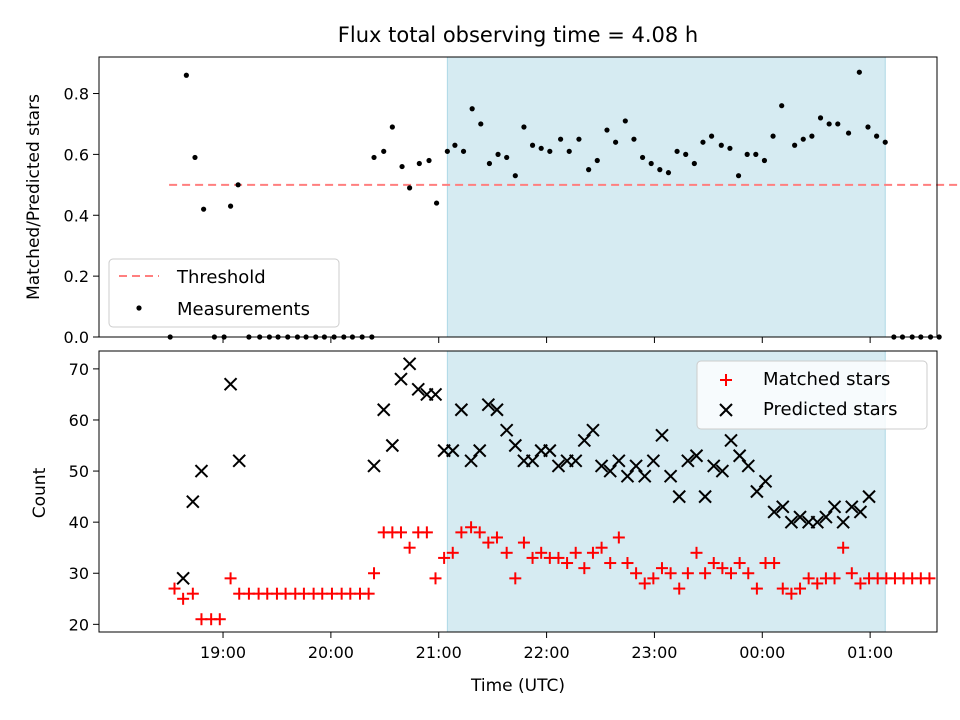 The image size is (960, 720). What do you see at coordinates (79, 420) in the screenshot?
I see `y-count-tick-label: 60` at bounding box center [79, 420].